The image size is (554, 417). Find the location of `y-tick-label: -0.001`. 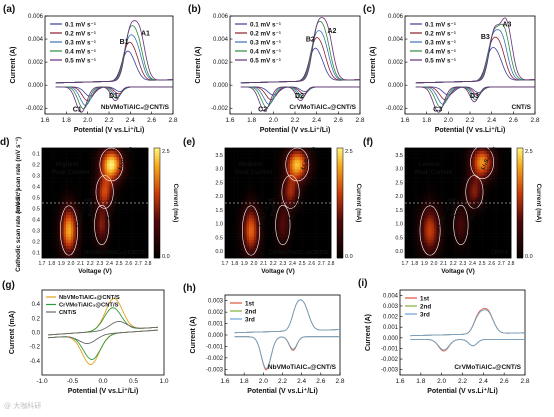

y-tick-label: -0.001 is located at coordinates (390, 349).